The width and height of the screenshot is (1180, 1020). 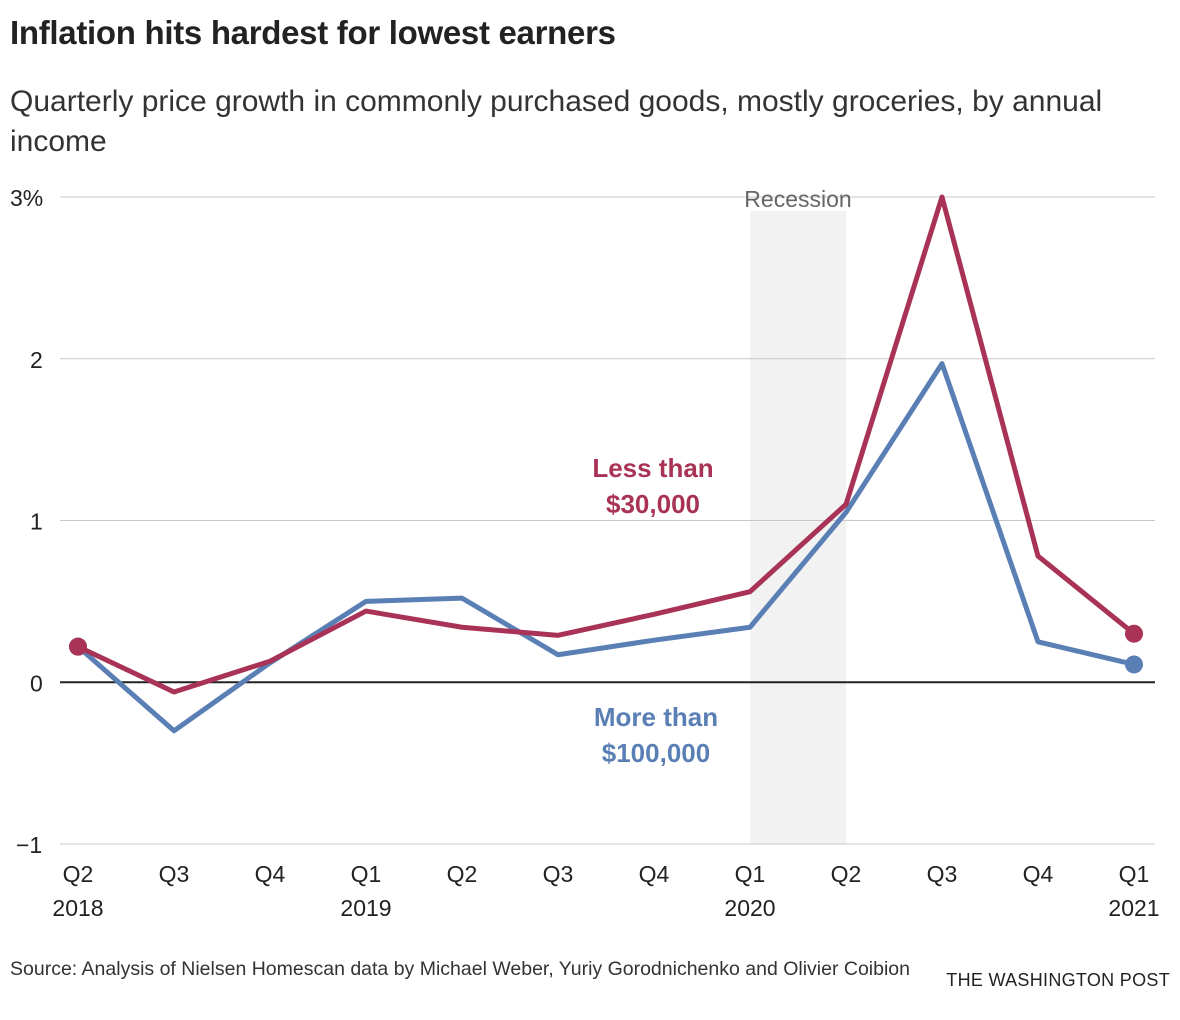 I want to click on publisher-credit: THE WASHINGTON POST, so click(x=1058, y=980).